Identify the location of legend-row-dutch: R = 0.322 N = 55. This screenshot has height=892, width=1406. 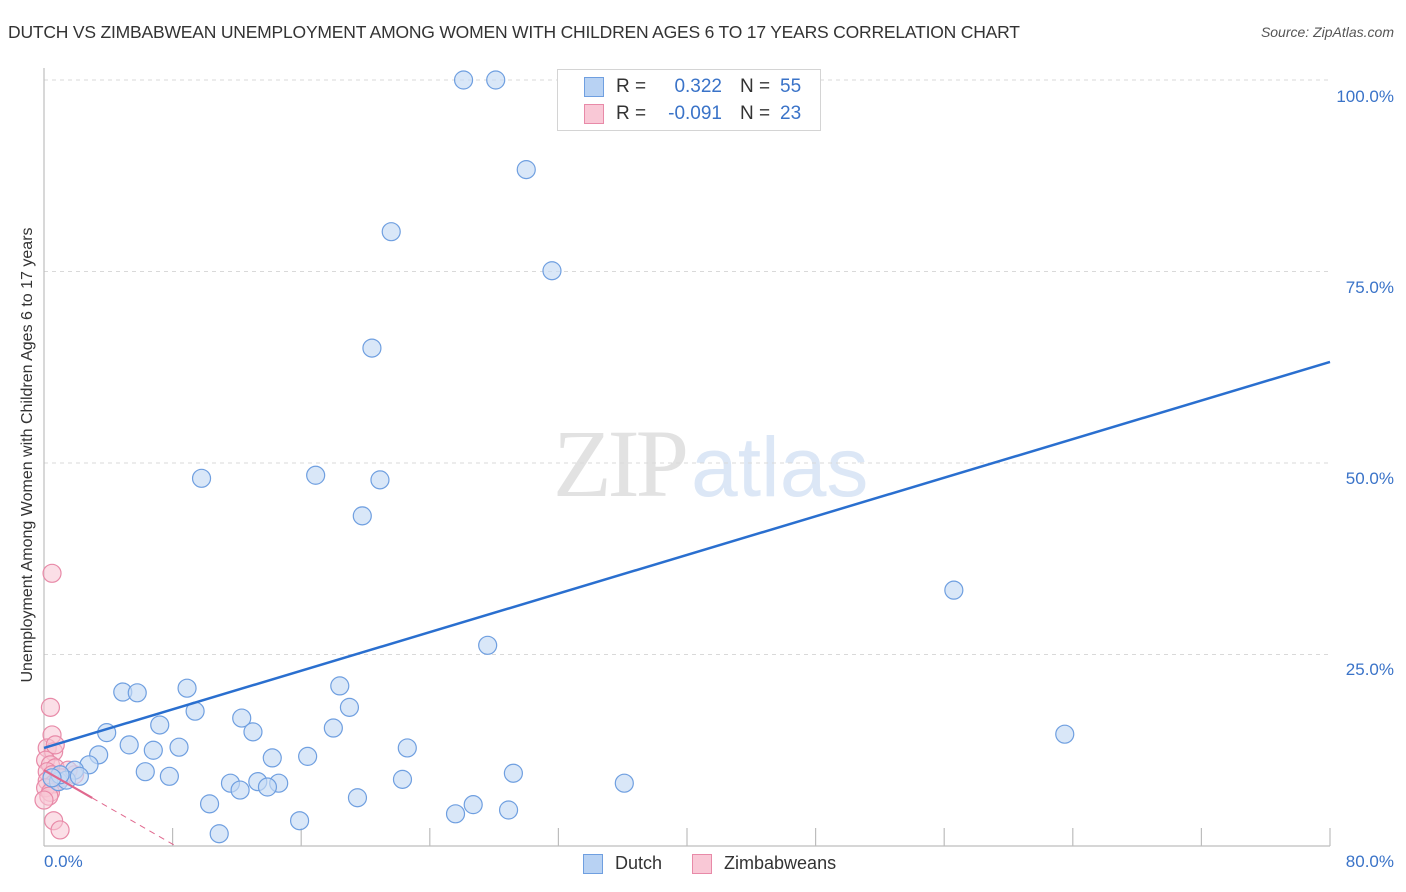
(692, 87).